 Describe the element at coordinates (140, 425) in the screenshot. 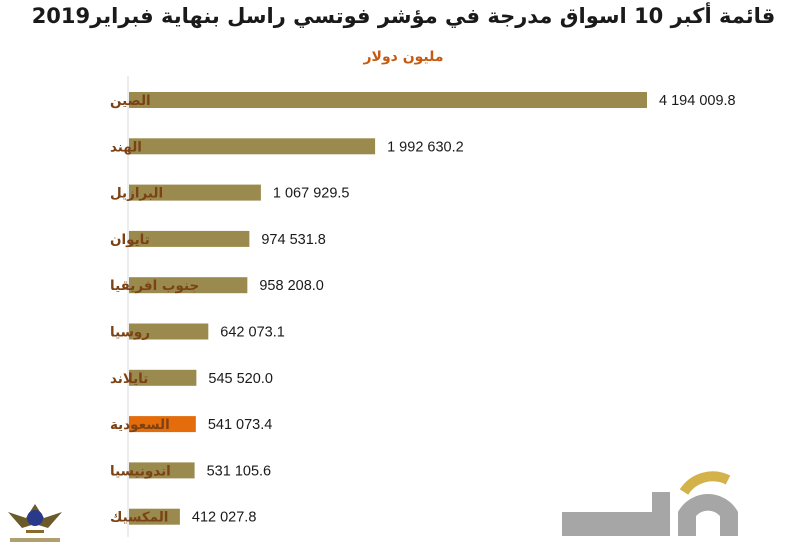

I see `category-label: السعودية` at that location.